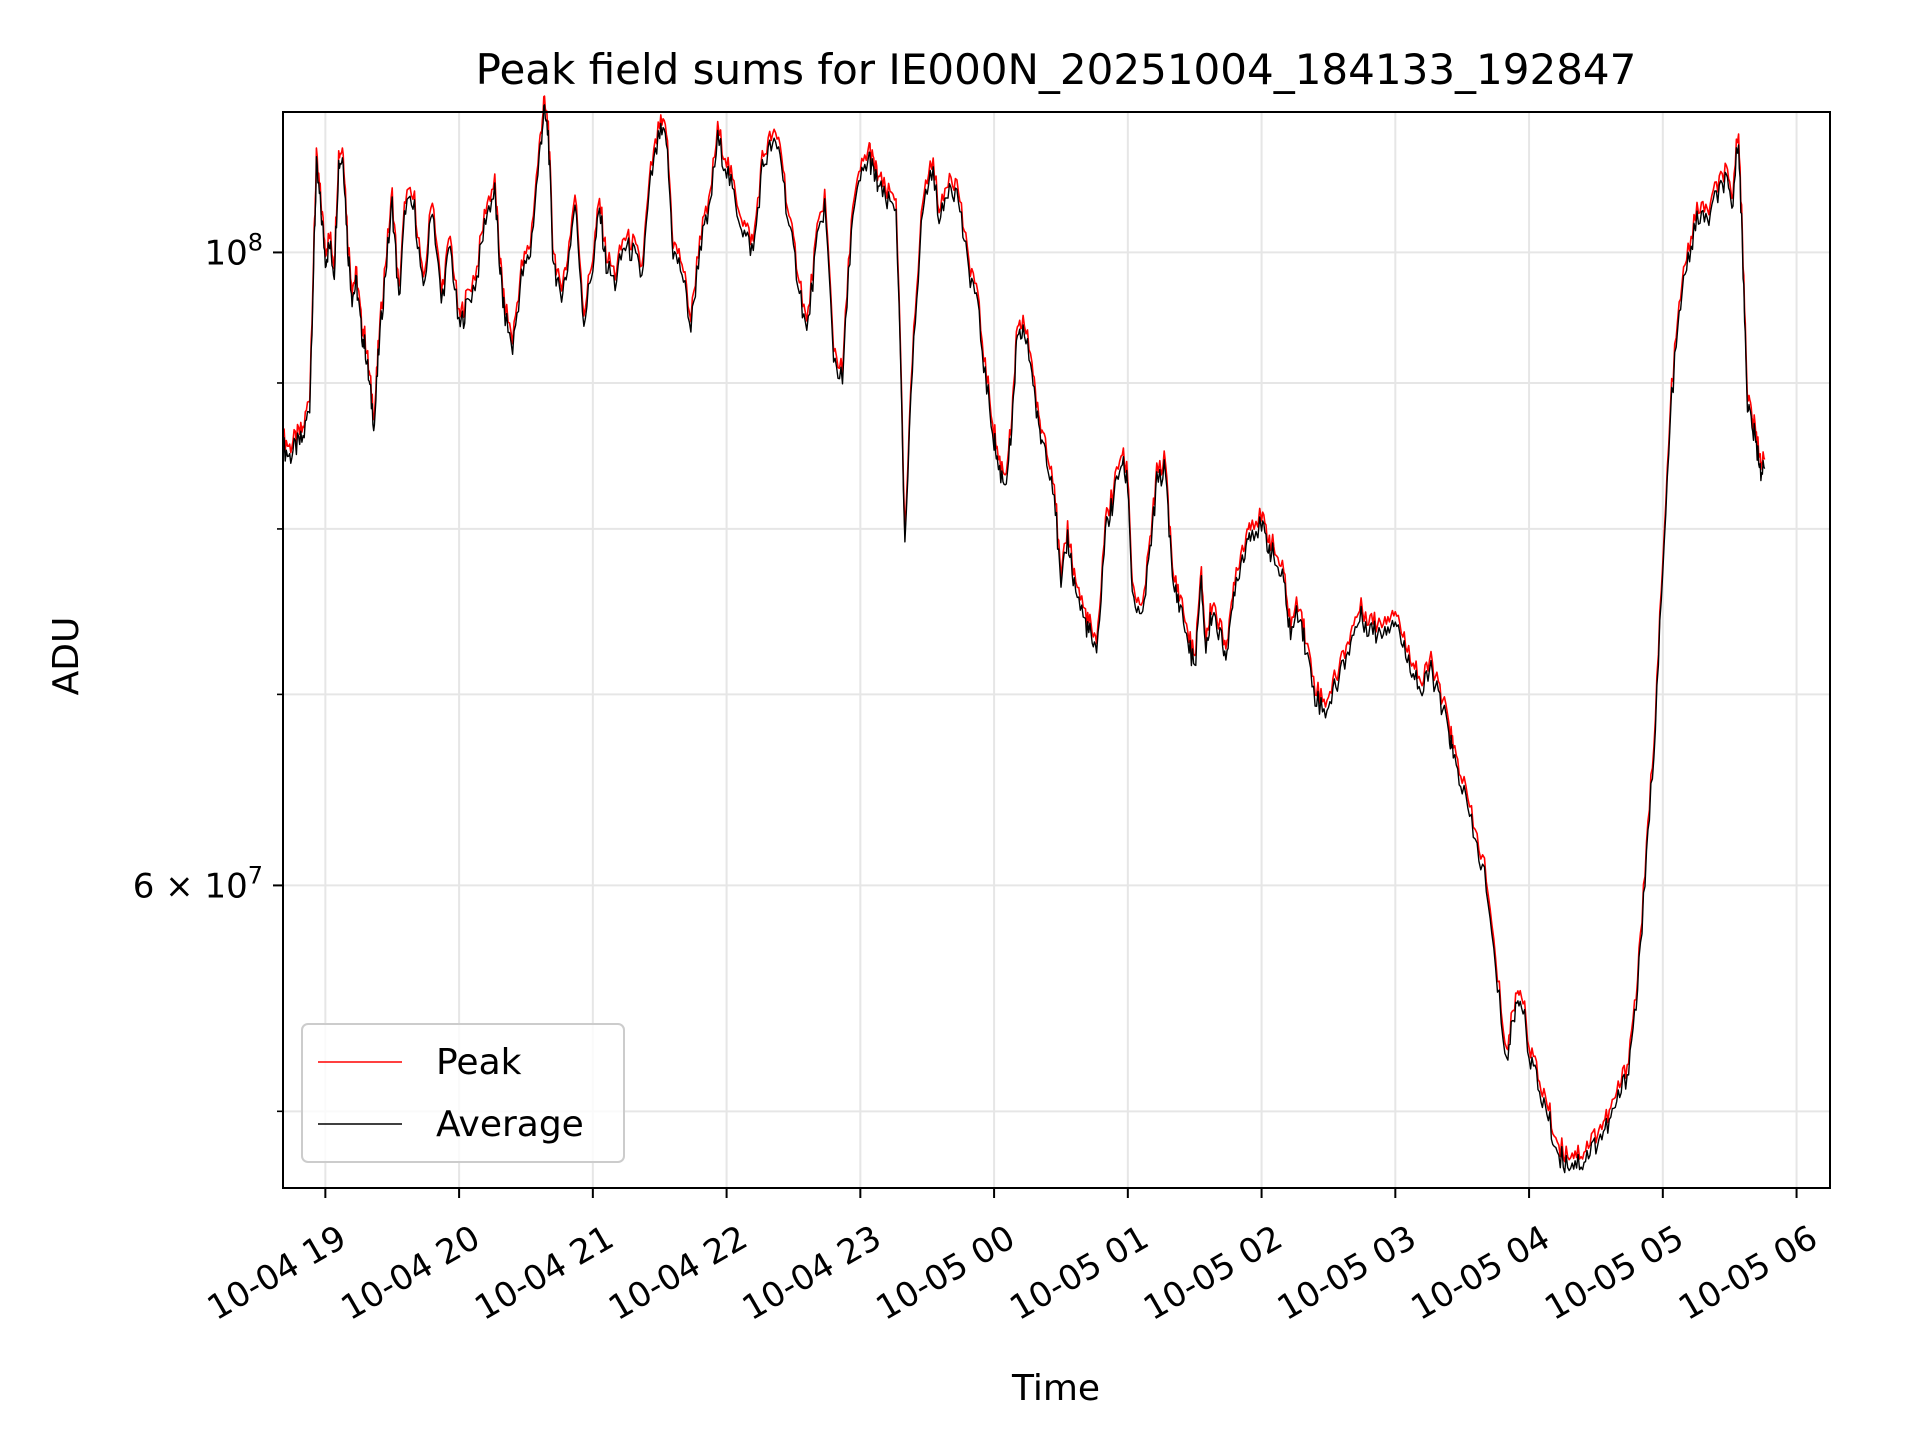  Describe the element at coordinates (233, 250) in the screenshot. I see `y-tick-label: 108` at that location.